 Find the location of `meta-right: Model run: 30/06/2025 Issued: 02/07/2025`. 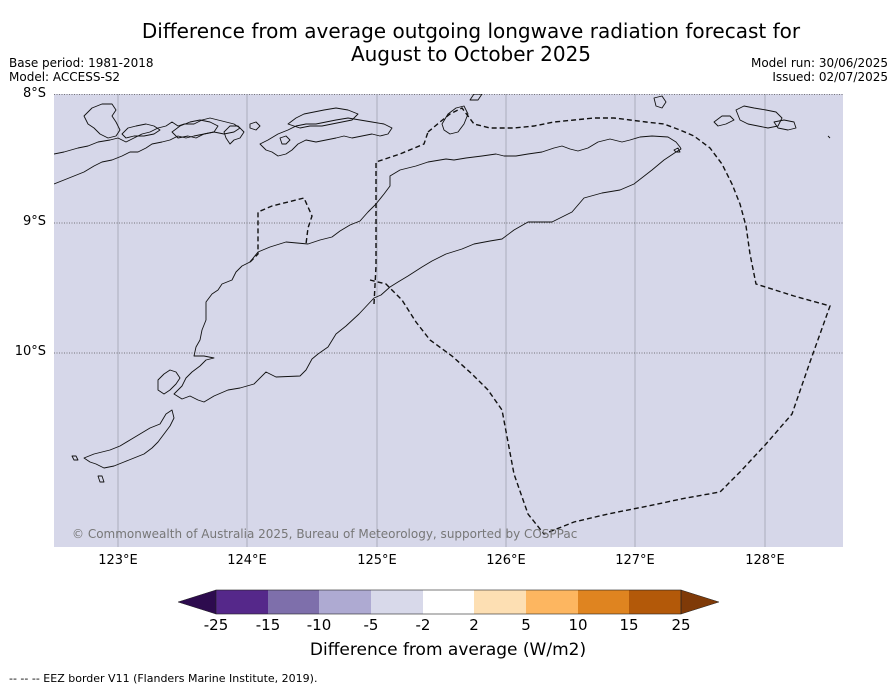

meta-right: Model run: 30/06/2025 Issued: 02/07/2025 is located at coordinates (819, 70).